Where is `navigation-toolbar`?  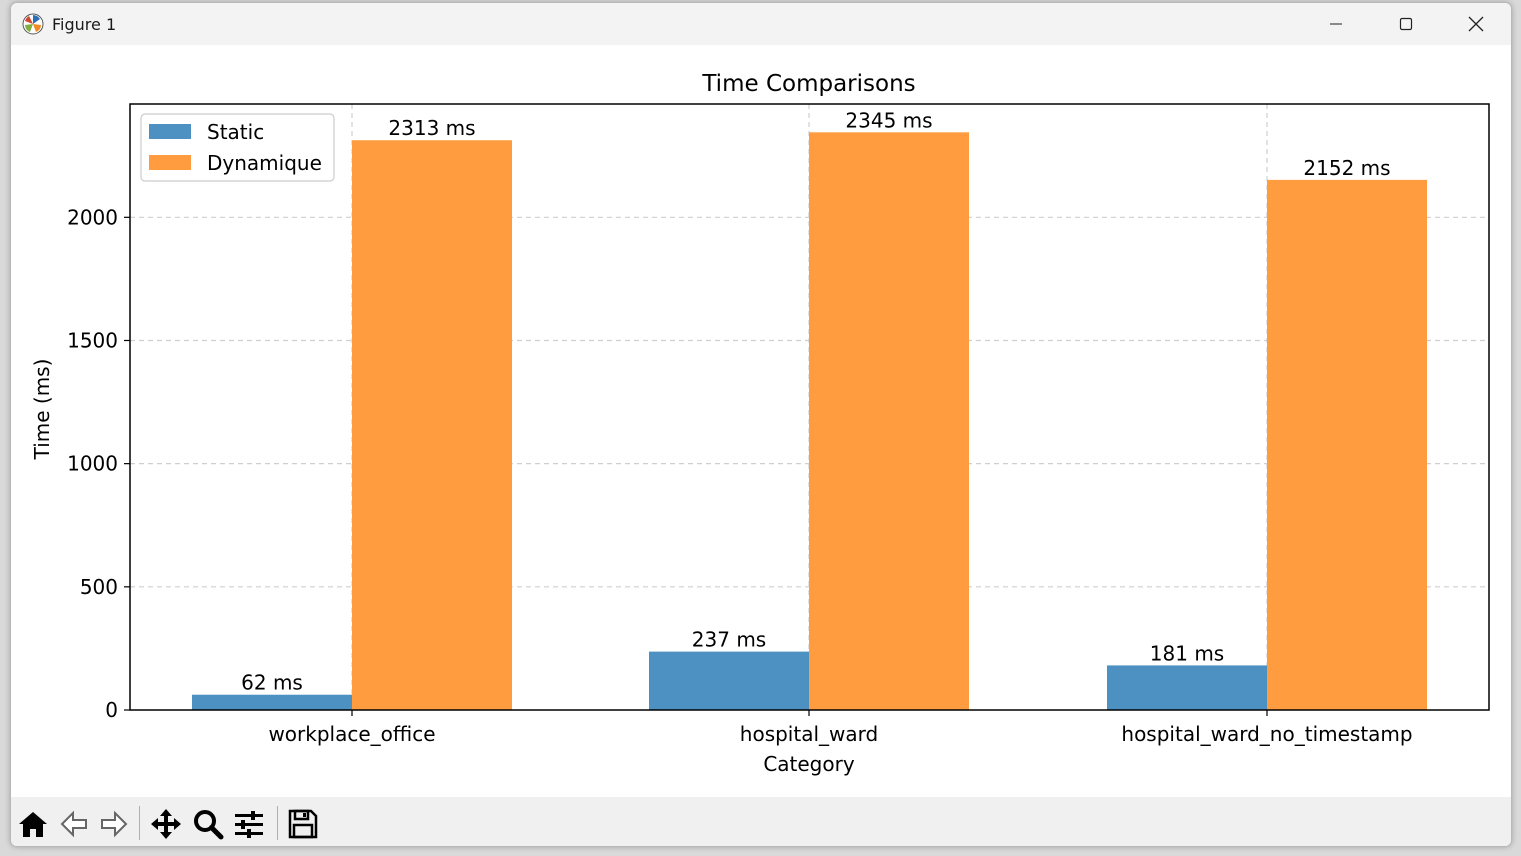 navigation-toolbar is located at coordinates (761, 821).